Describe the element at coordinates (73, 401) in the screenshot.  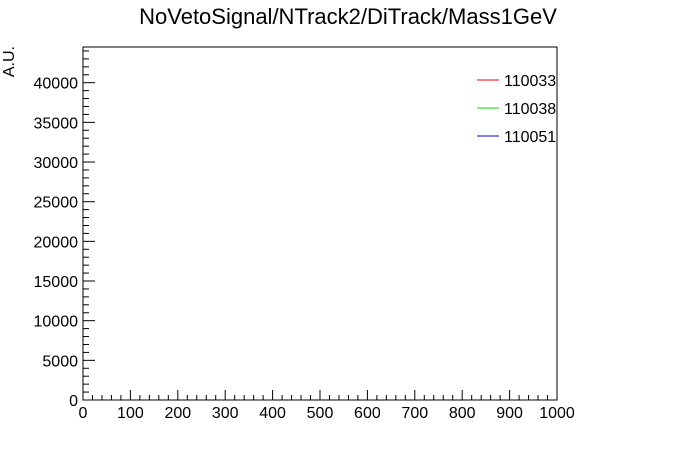
I see `y-tick-label: 0` at that location.